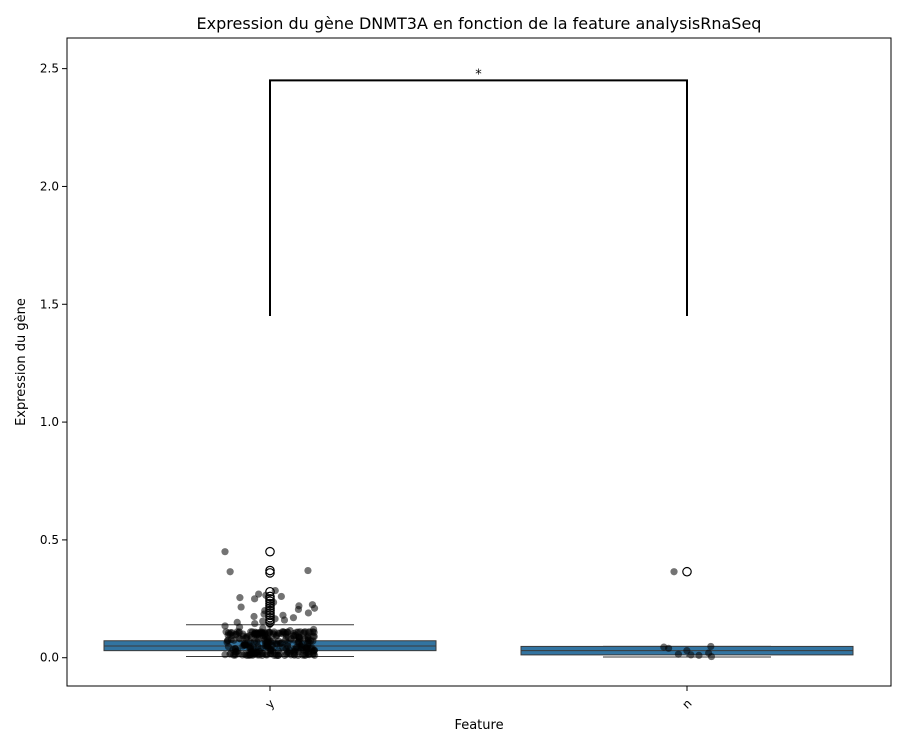 The image size is (906, 750). Describe the element at coordinates (49, 658) in the screenshot. I see `y-tick-label: 0.0` at that location.